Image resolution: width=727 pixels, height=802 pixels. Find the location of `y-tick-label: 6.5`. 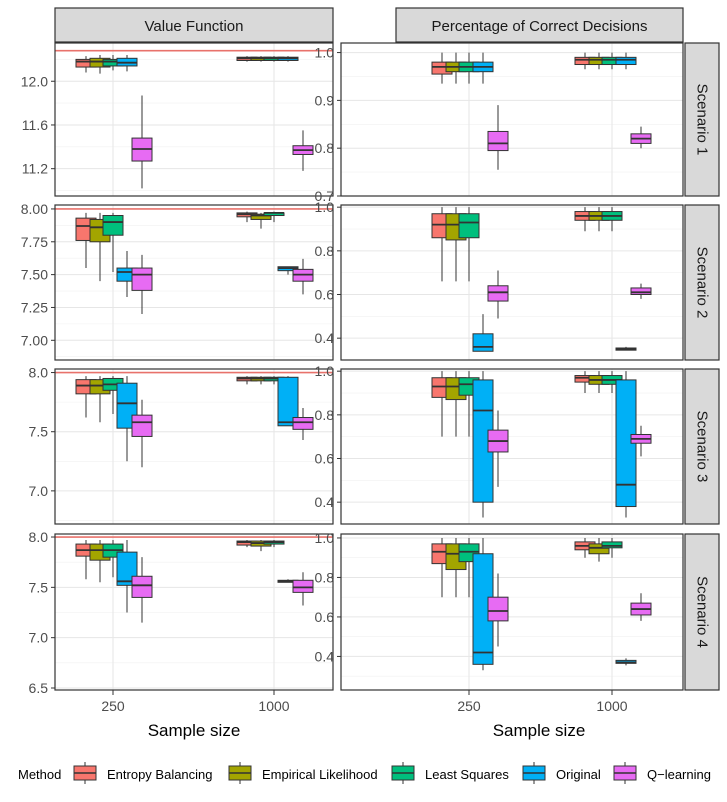

y-tick-label: 6.5 is located at coordinates (39, 688).